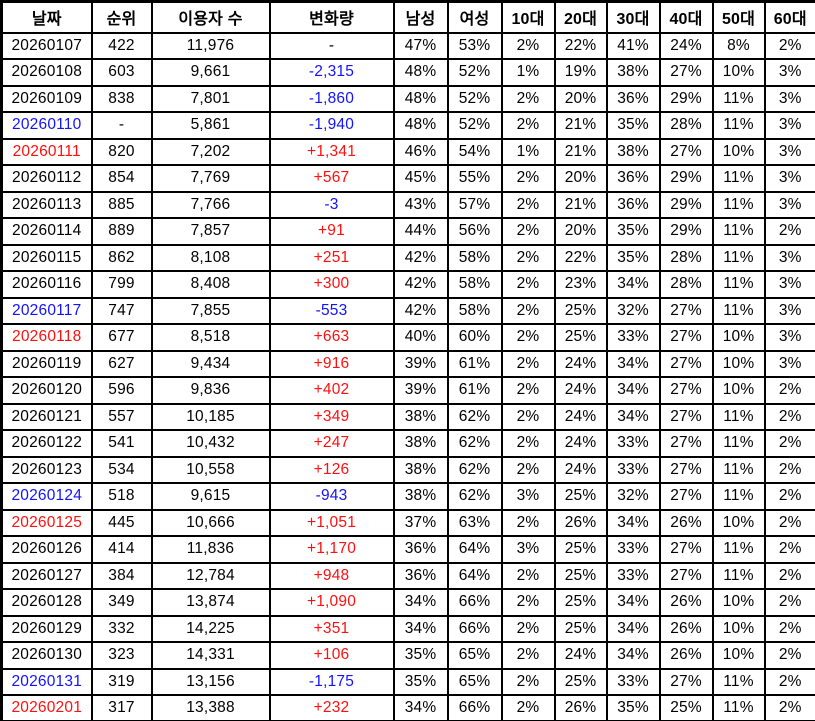  What do you see at coordinates (474, 257) in the screenshot?
I see `cell-female: 58%` at bounding box center [474, 257].